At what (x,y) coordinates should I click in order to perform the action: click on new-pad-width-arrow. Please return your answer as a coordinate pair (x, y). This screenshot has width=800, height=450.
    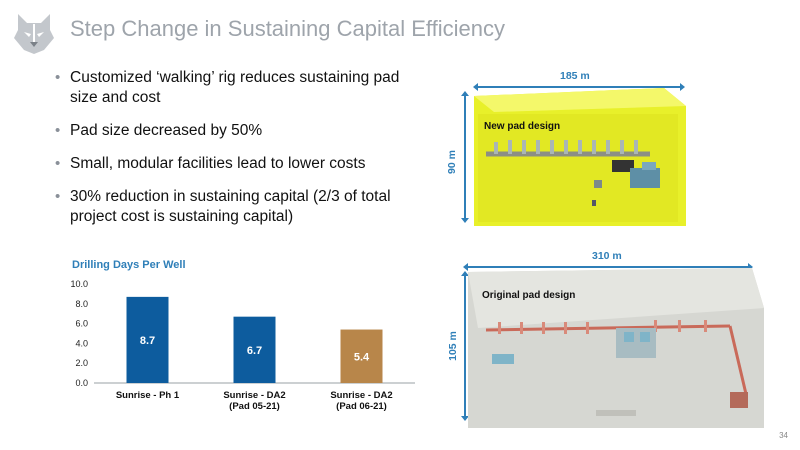
    Looking at the image, I should click on (579, 86).